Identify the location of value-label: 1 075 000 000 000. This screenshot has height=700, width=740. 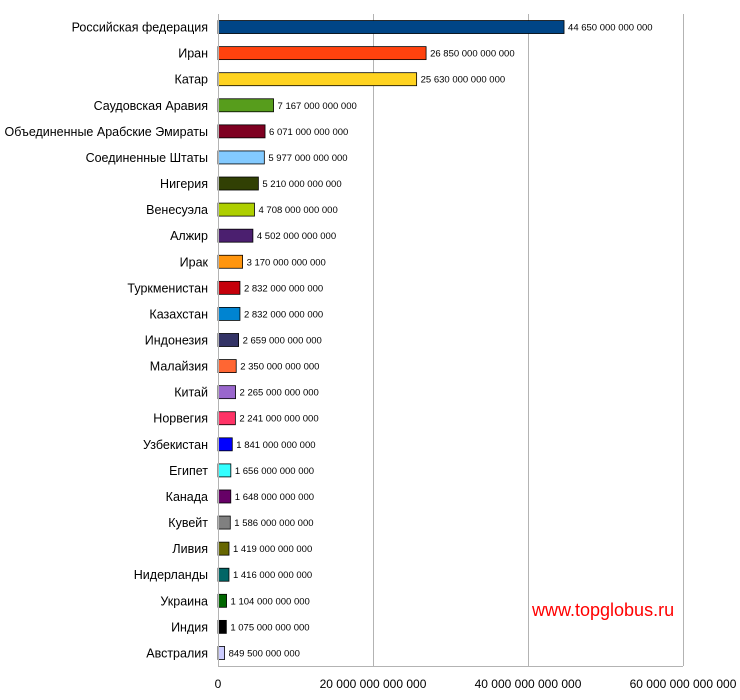
(269, 627).